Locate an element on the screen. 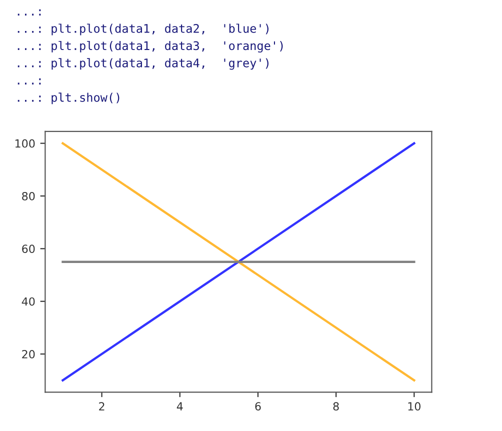 Image resolution: width=502 pixels, height=431 pixels. x-tick-label: 6 is located at coordinates (258, 406).